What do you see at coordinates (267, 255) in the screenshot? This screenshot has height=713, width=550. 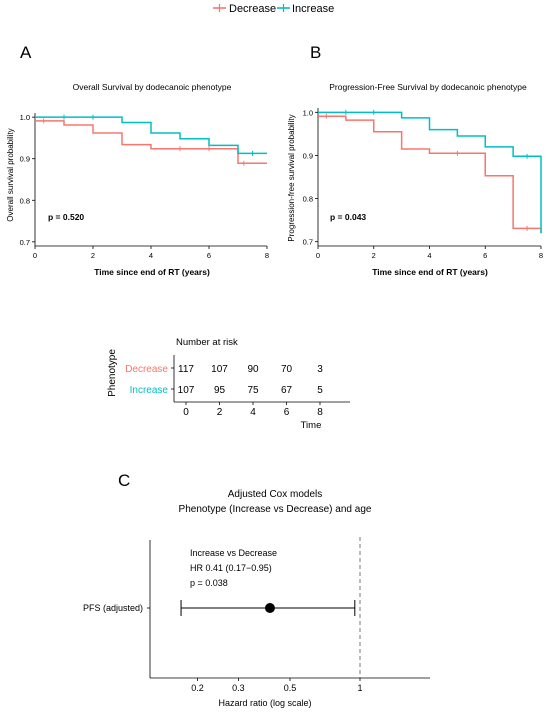 I see `chart-a-xtick-label: 8` at bounding box center [267, 255].